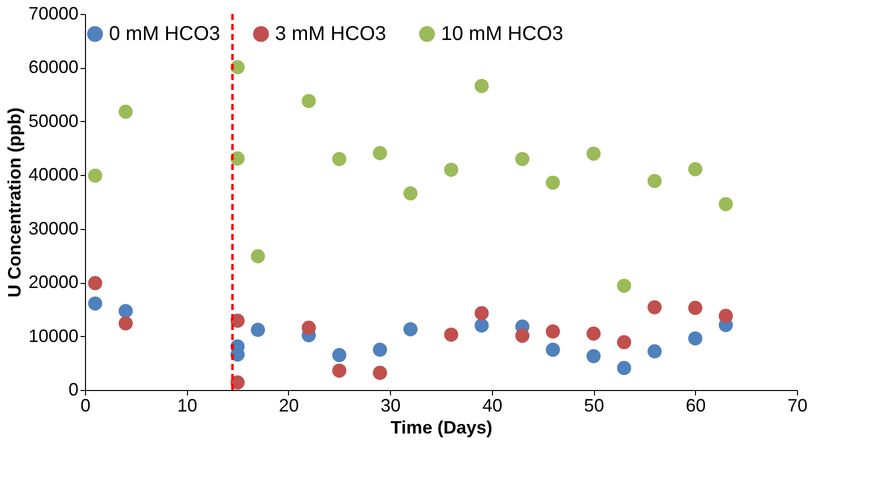  What do you see at coordinates (696, 406) in the screenshot?
I see `x-tick-label: 60` at bounding box center [696, 406].